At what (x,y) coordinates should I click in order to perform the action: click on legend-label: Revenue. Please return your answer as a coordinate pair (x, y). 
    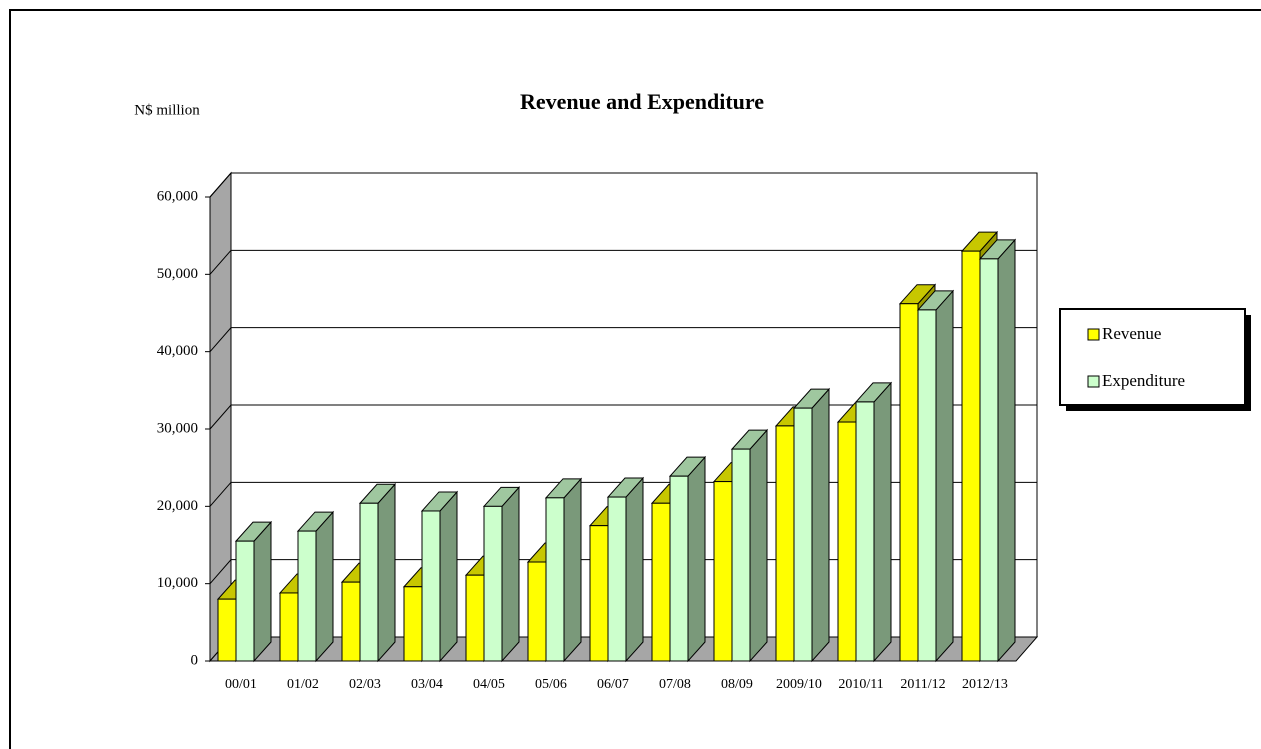
    Looking at the image, I should click on (1131, 333).